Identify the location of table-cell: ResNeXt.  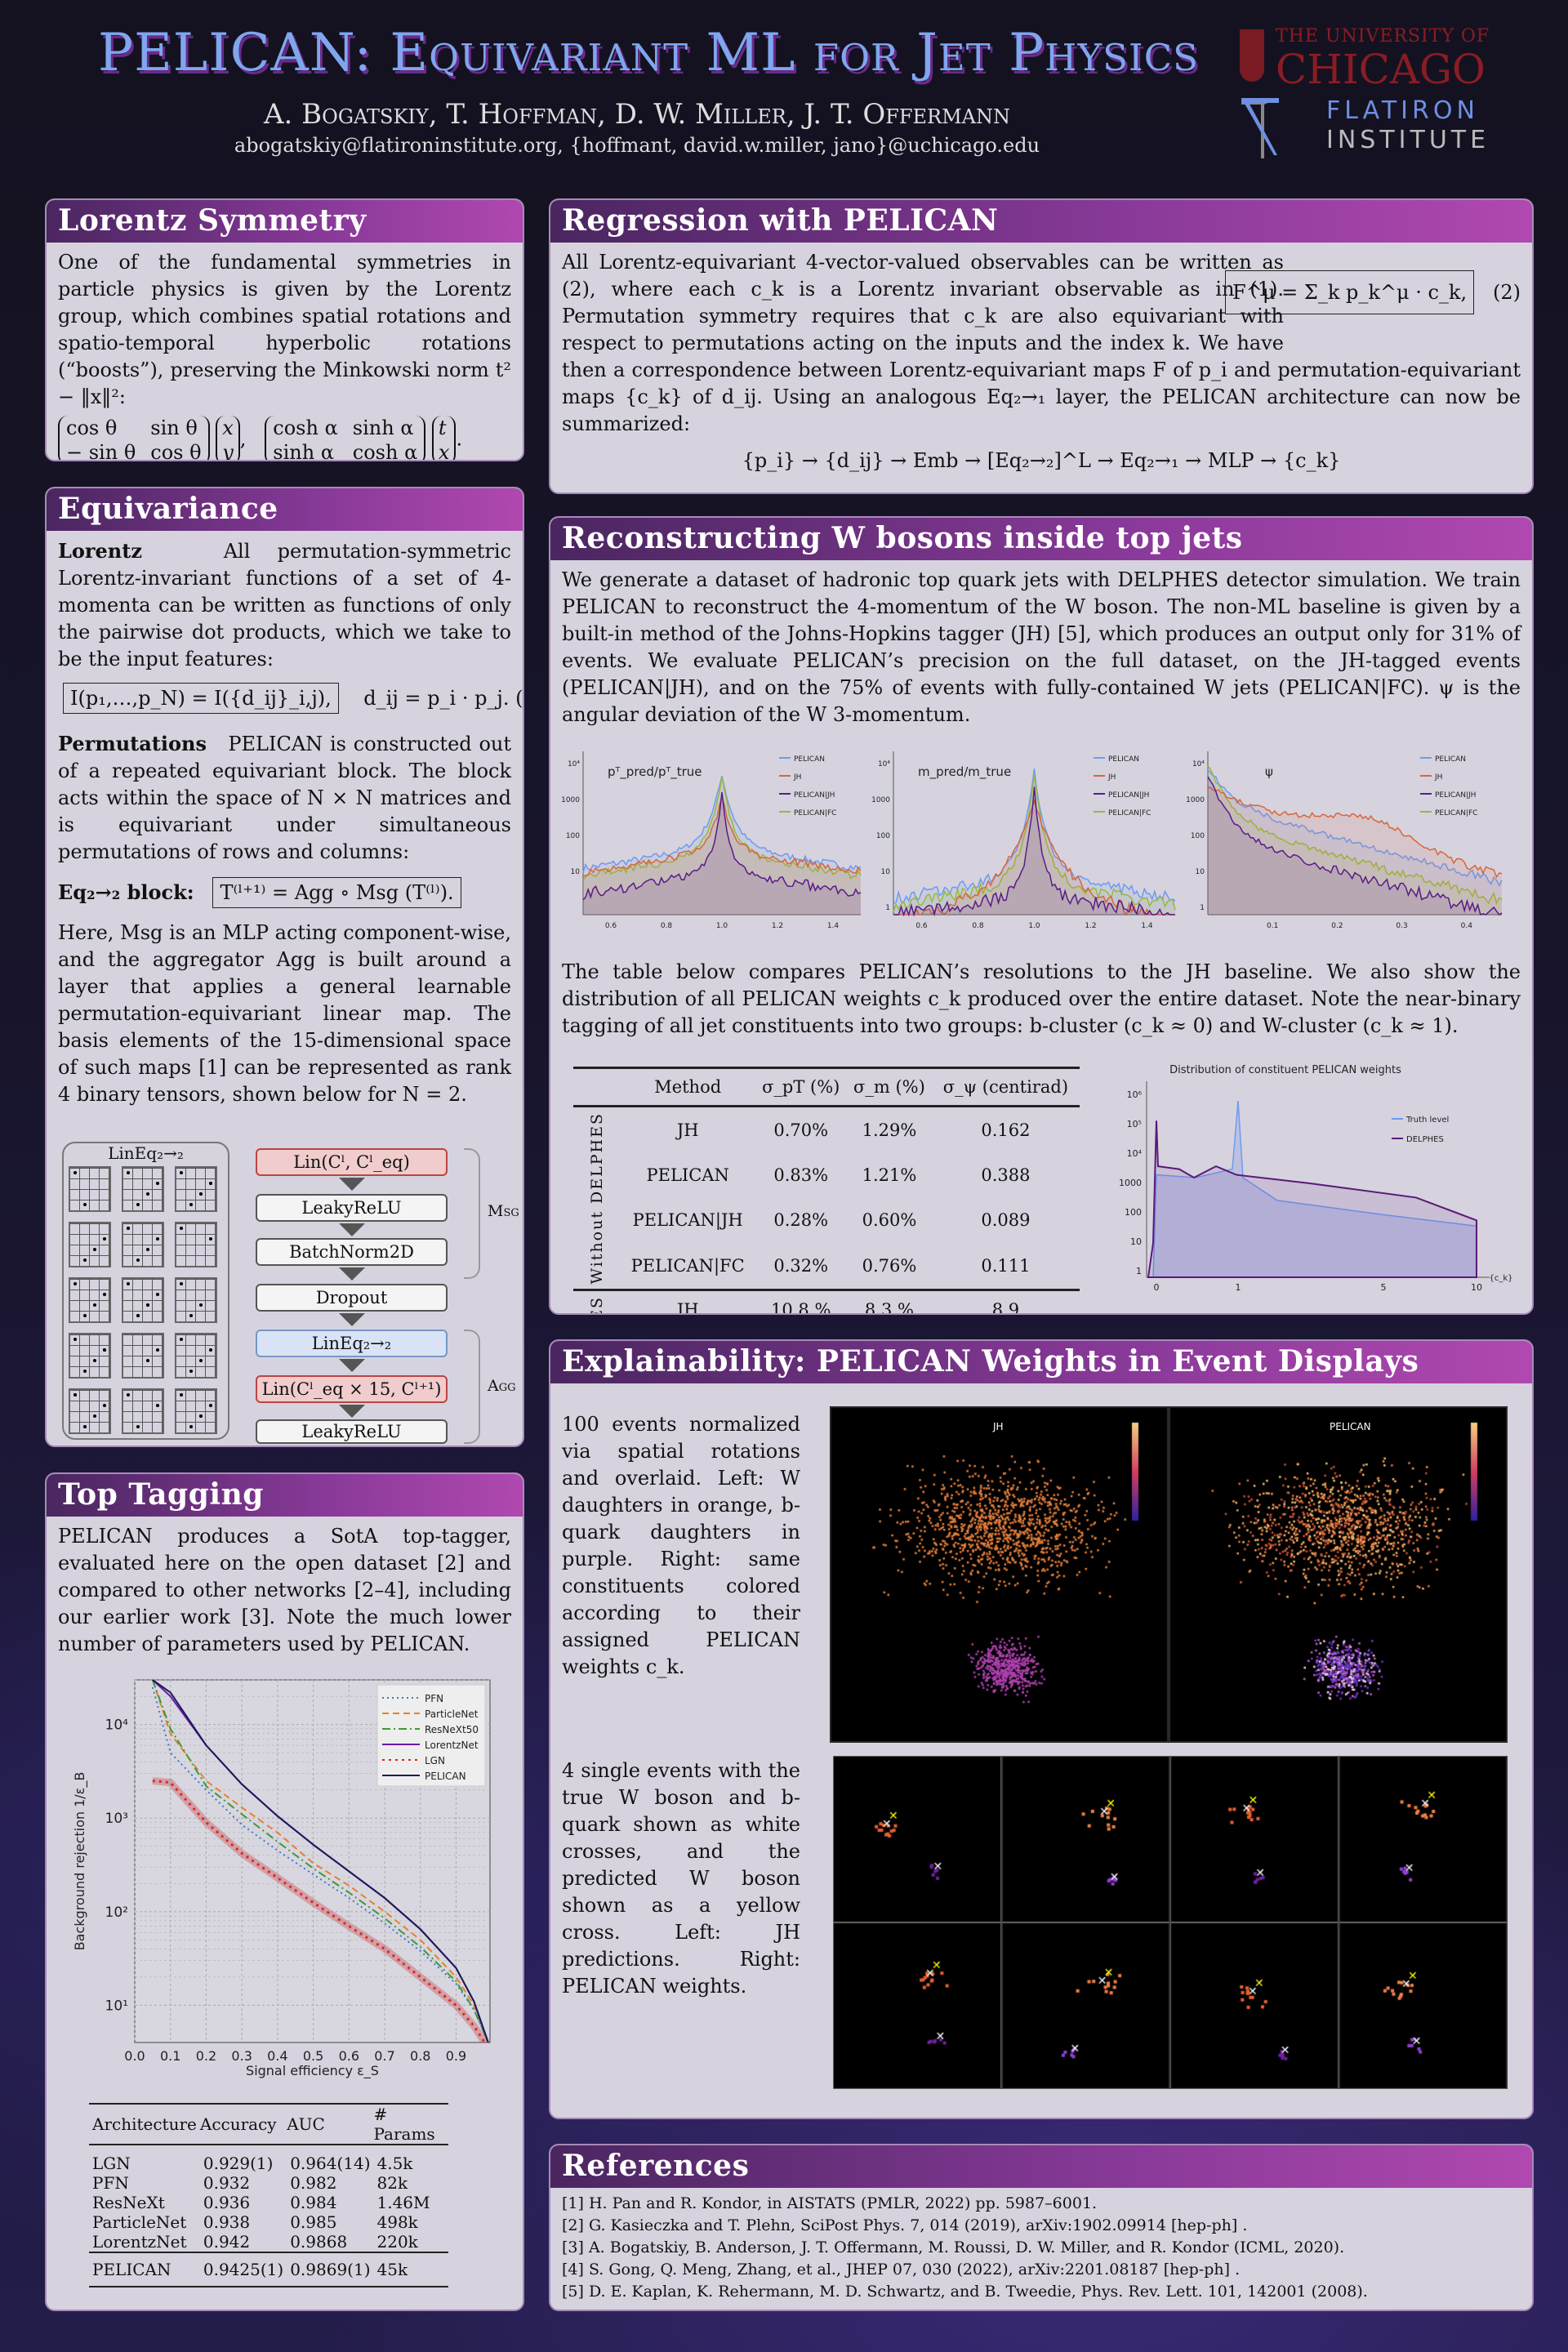
(128, 2202).